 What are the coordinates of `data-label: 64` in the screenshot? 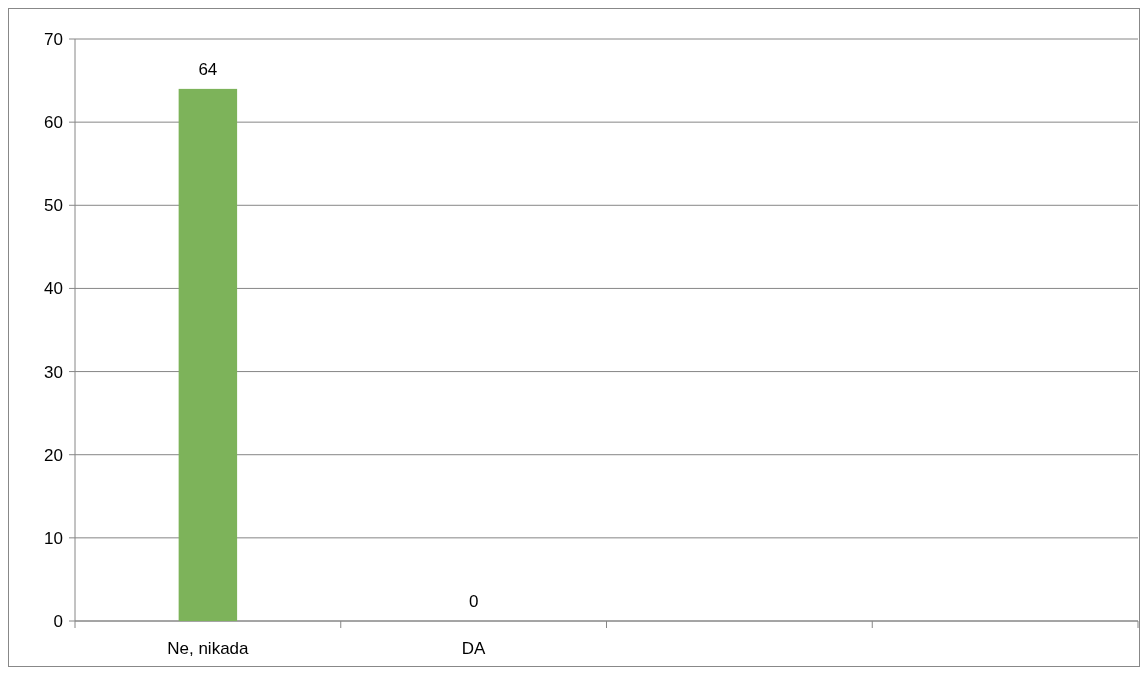 It's located at (208, 69).